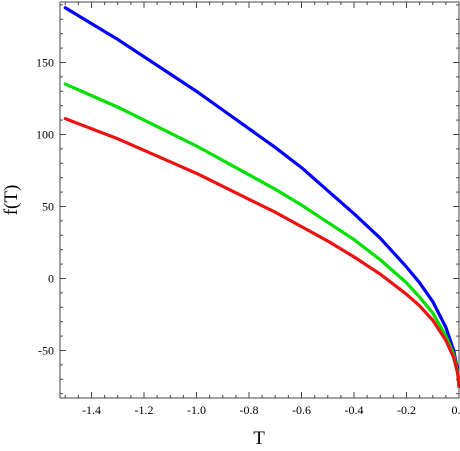  What do you see at coordinates (406, 410) in the screenshot?
I see `x-tick-label: -0.2` at bounding box center [406, 410].